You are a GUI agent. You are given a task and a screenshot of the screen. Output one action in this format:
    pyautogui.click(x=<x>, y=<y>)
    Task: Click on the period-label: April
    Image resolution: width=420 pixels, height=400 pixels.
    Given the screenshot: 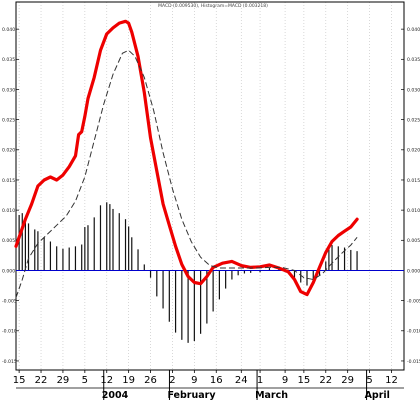 What is the action you would take?
    pyautogui.click(x=377, y=395)
    